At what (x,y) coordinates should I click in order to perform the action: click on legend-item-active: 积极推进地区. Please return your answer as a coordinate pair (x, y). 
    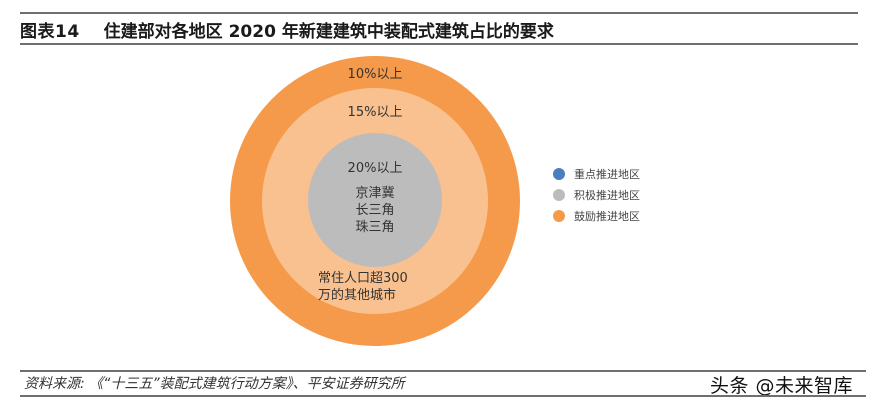
    Looking at the image, I should click on (596, 194).